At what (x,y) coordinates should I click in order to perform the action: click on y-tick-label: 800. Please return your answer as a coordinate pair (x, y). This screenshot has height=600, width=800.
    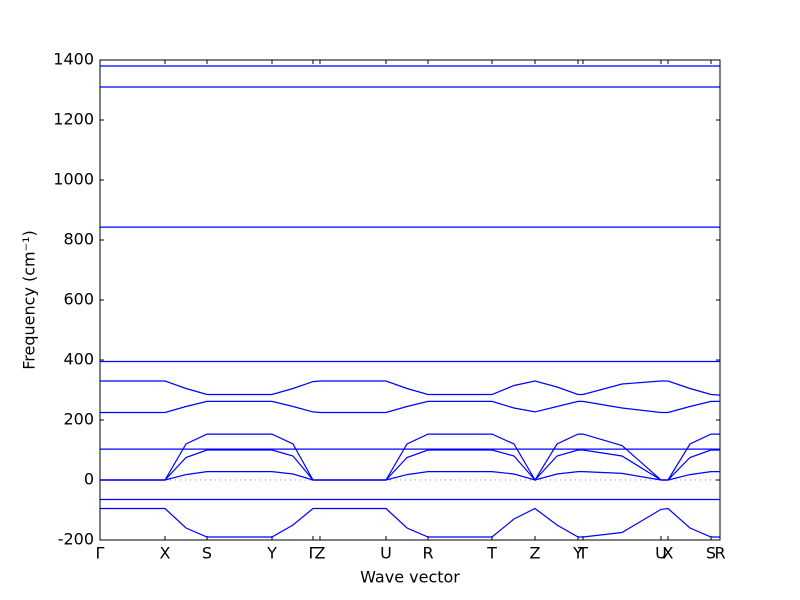
    Looking at the image, I should click on (78, 239).